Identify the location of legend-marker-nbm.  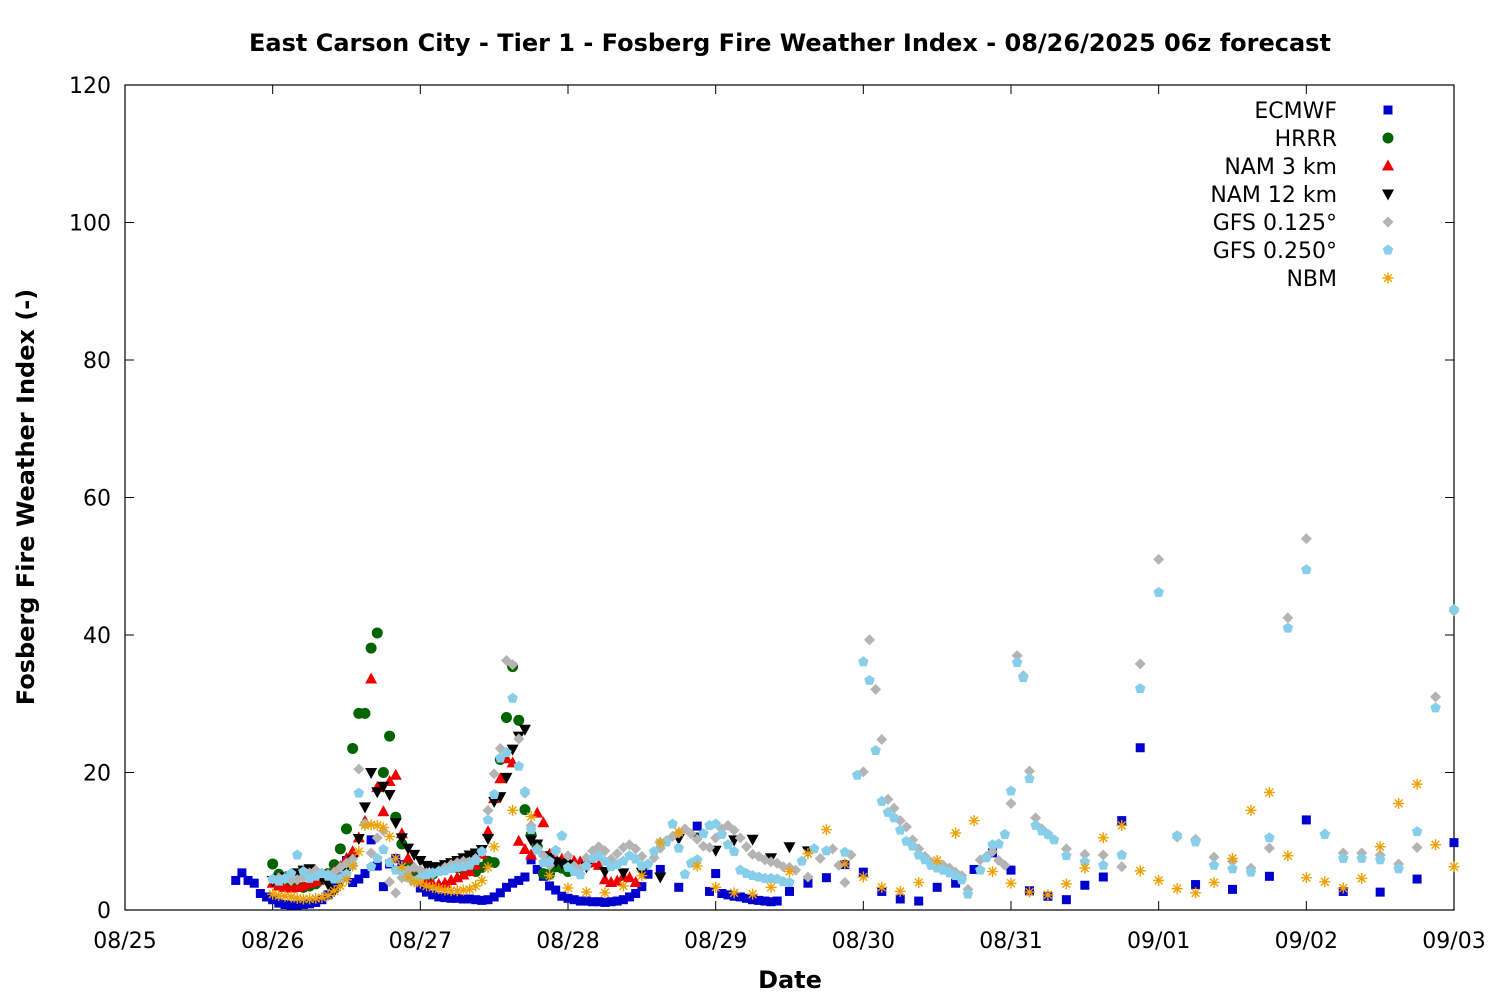
(1388, 278).